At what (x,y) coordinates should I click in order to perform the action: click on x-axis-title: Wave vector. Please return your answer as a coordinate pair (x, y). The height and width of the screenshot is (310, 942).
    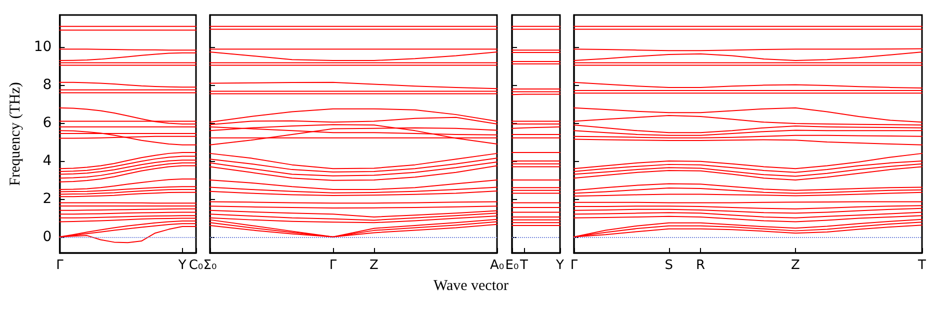
    Looking at the image, I should click on (471, 286).